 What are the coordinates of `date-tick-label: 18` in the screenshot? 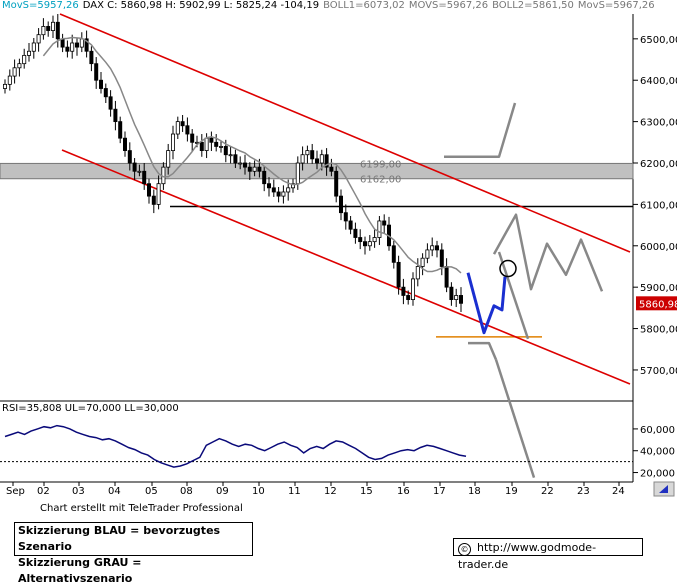 It's located at (474, 491).